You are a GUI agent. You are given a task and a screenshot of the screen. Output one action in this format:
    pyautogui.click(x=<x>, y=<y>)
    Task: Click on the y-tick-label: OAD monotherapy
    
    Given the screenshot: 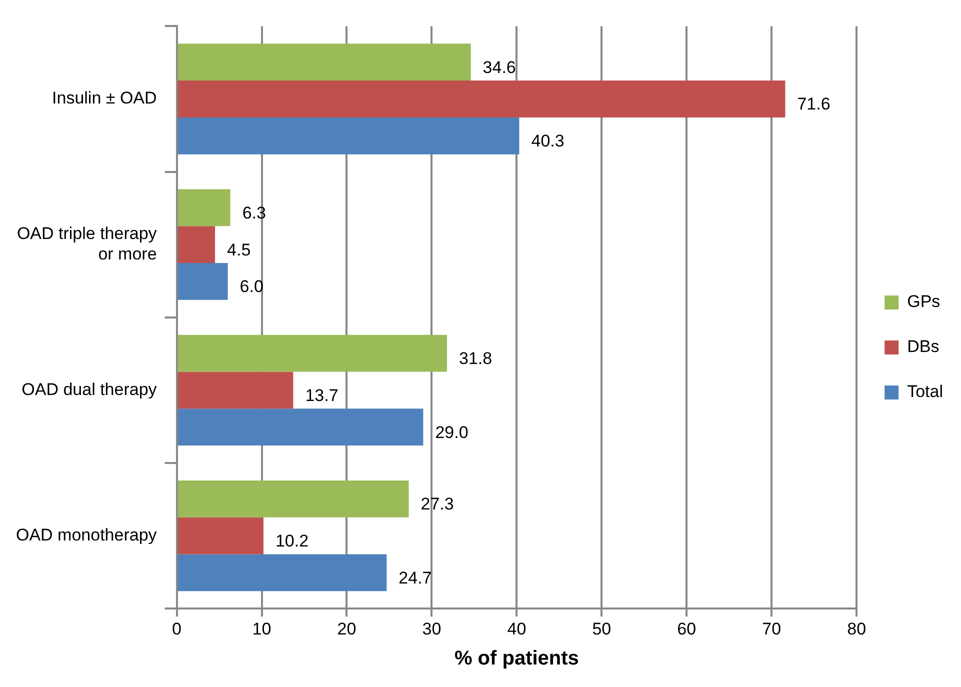 What is the action you would take?
    pyautogui.click(x=87, y=534)
    